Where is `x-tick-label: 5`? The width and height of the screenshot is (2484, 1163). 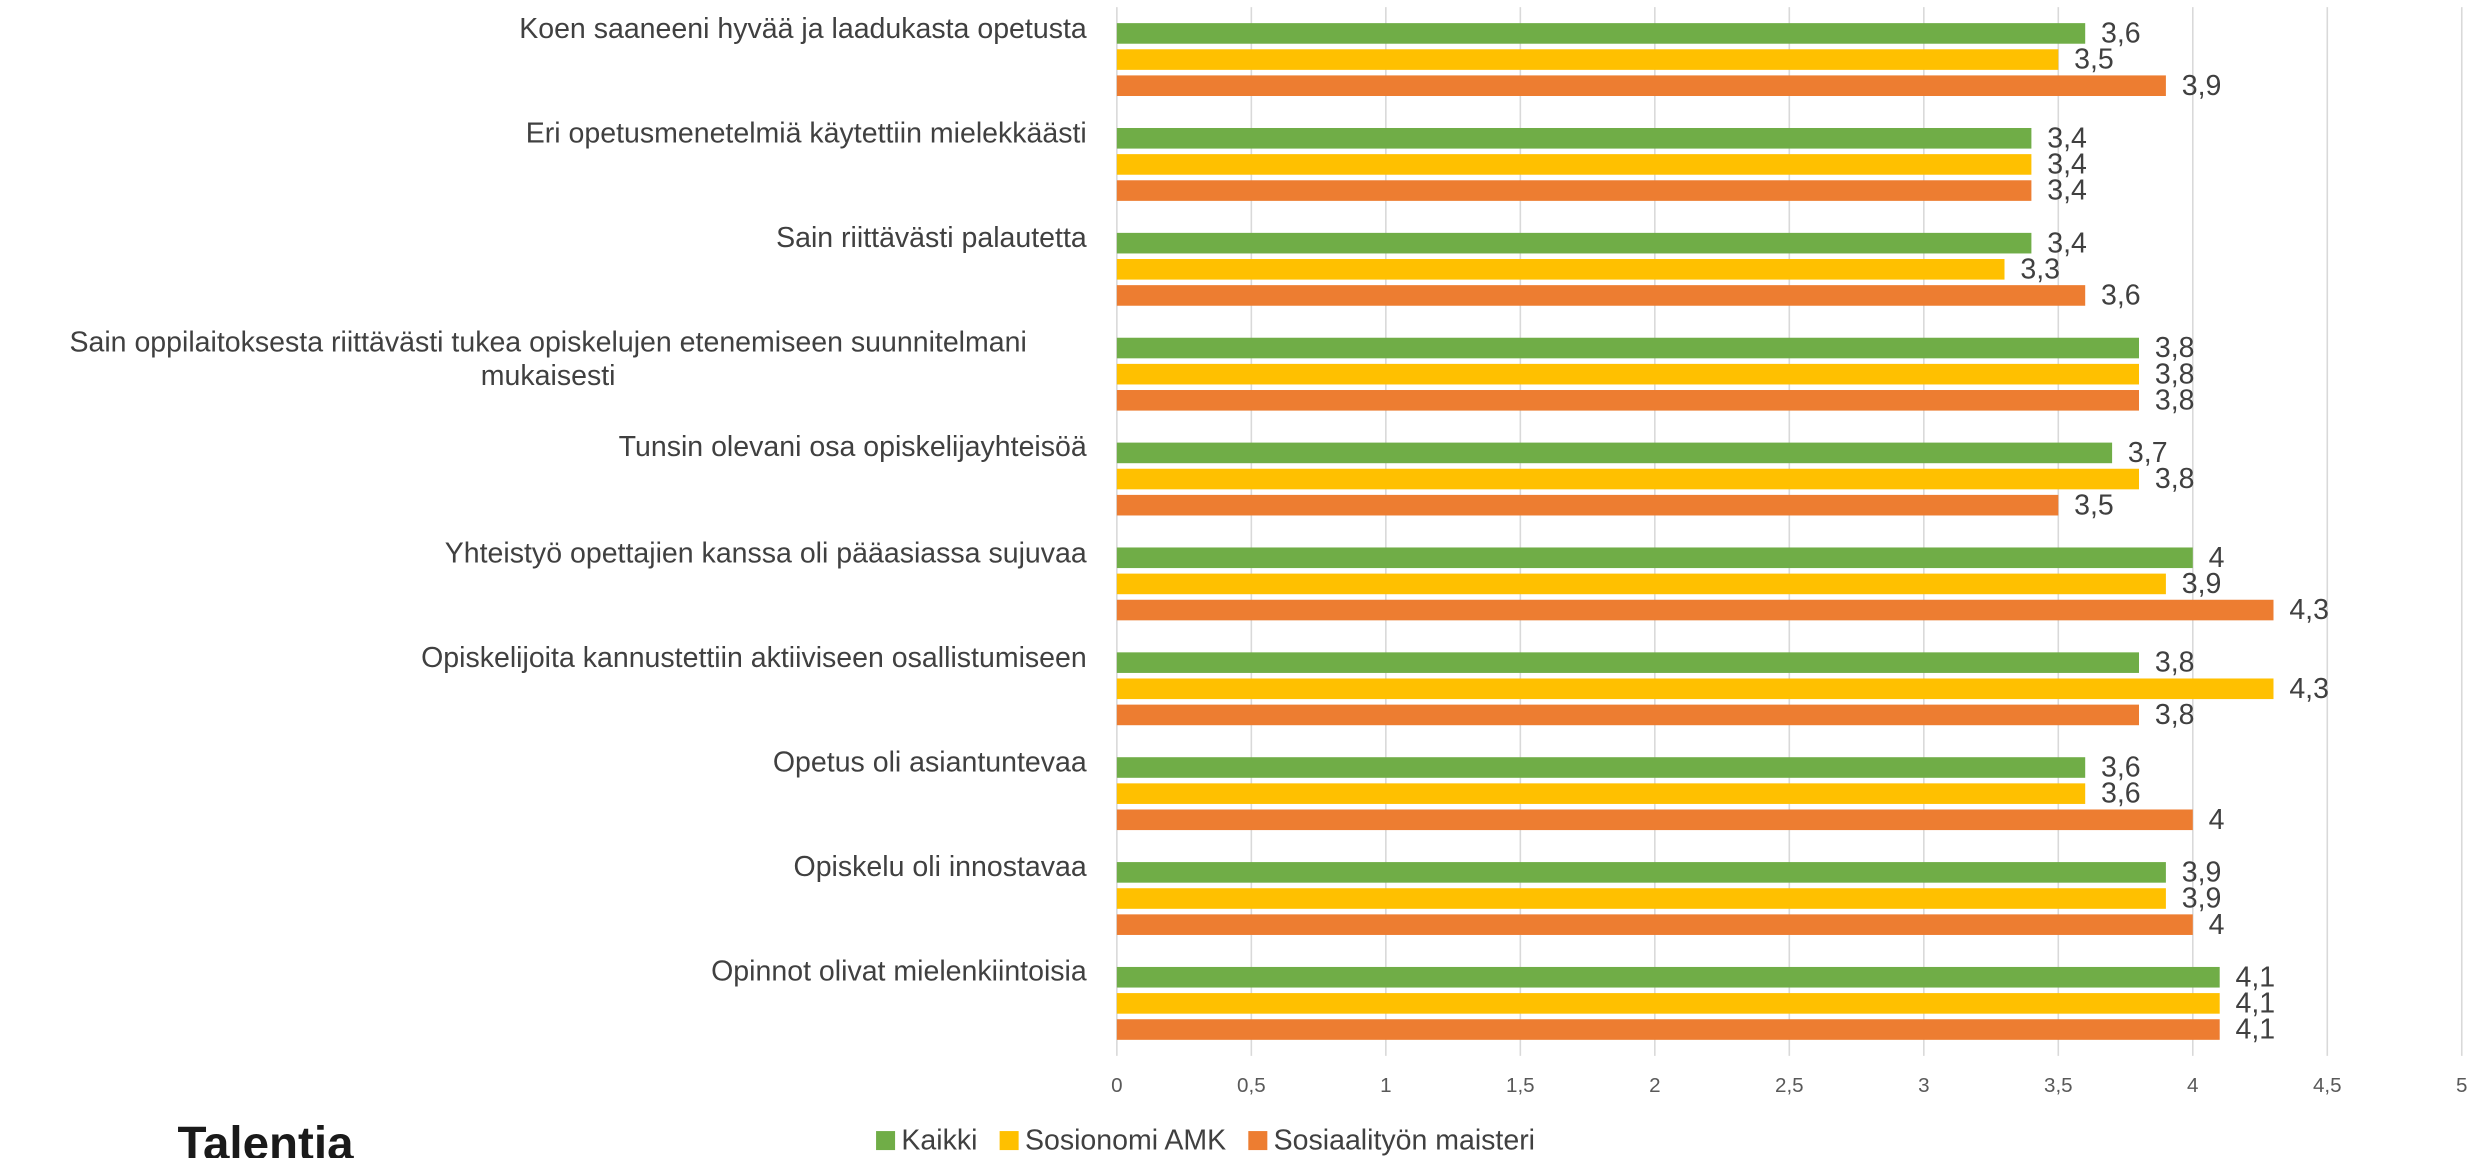
x-tick-label: 5 is located at coordinates (2461, 1085).